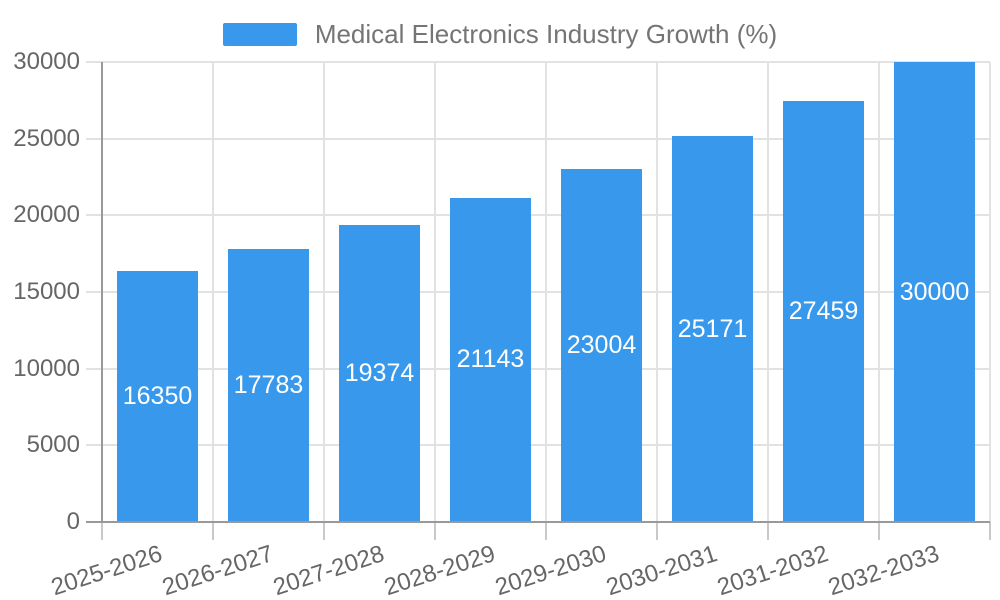 This screenshot has width=1000, height=600. I want to click on y-axis-tick-label: 5000, so click(53, 445).